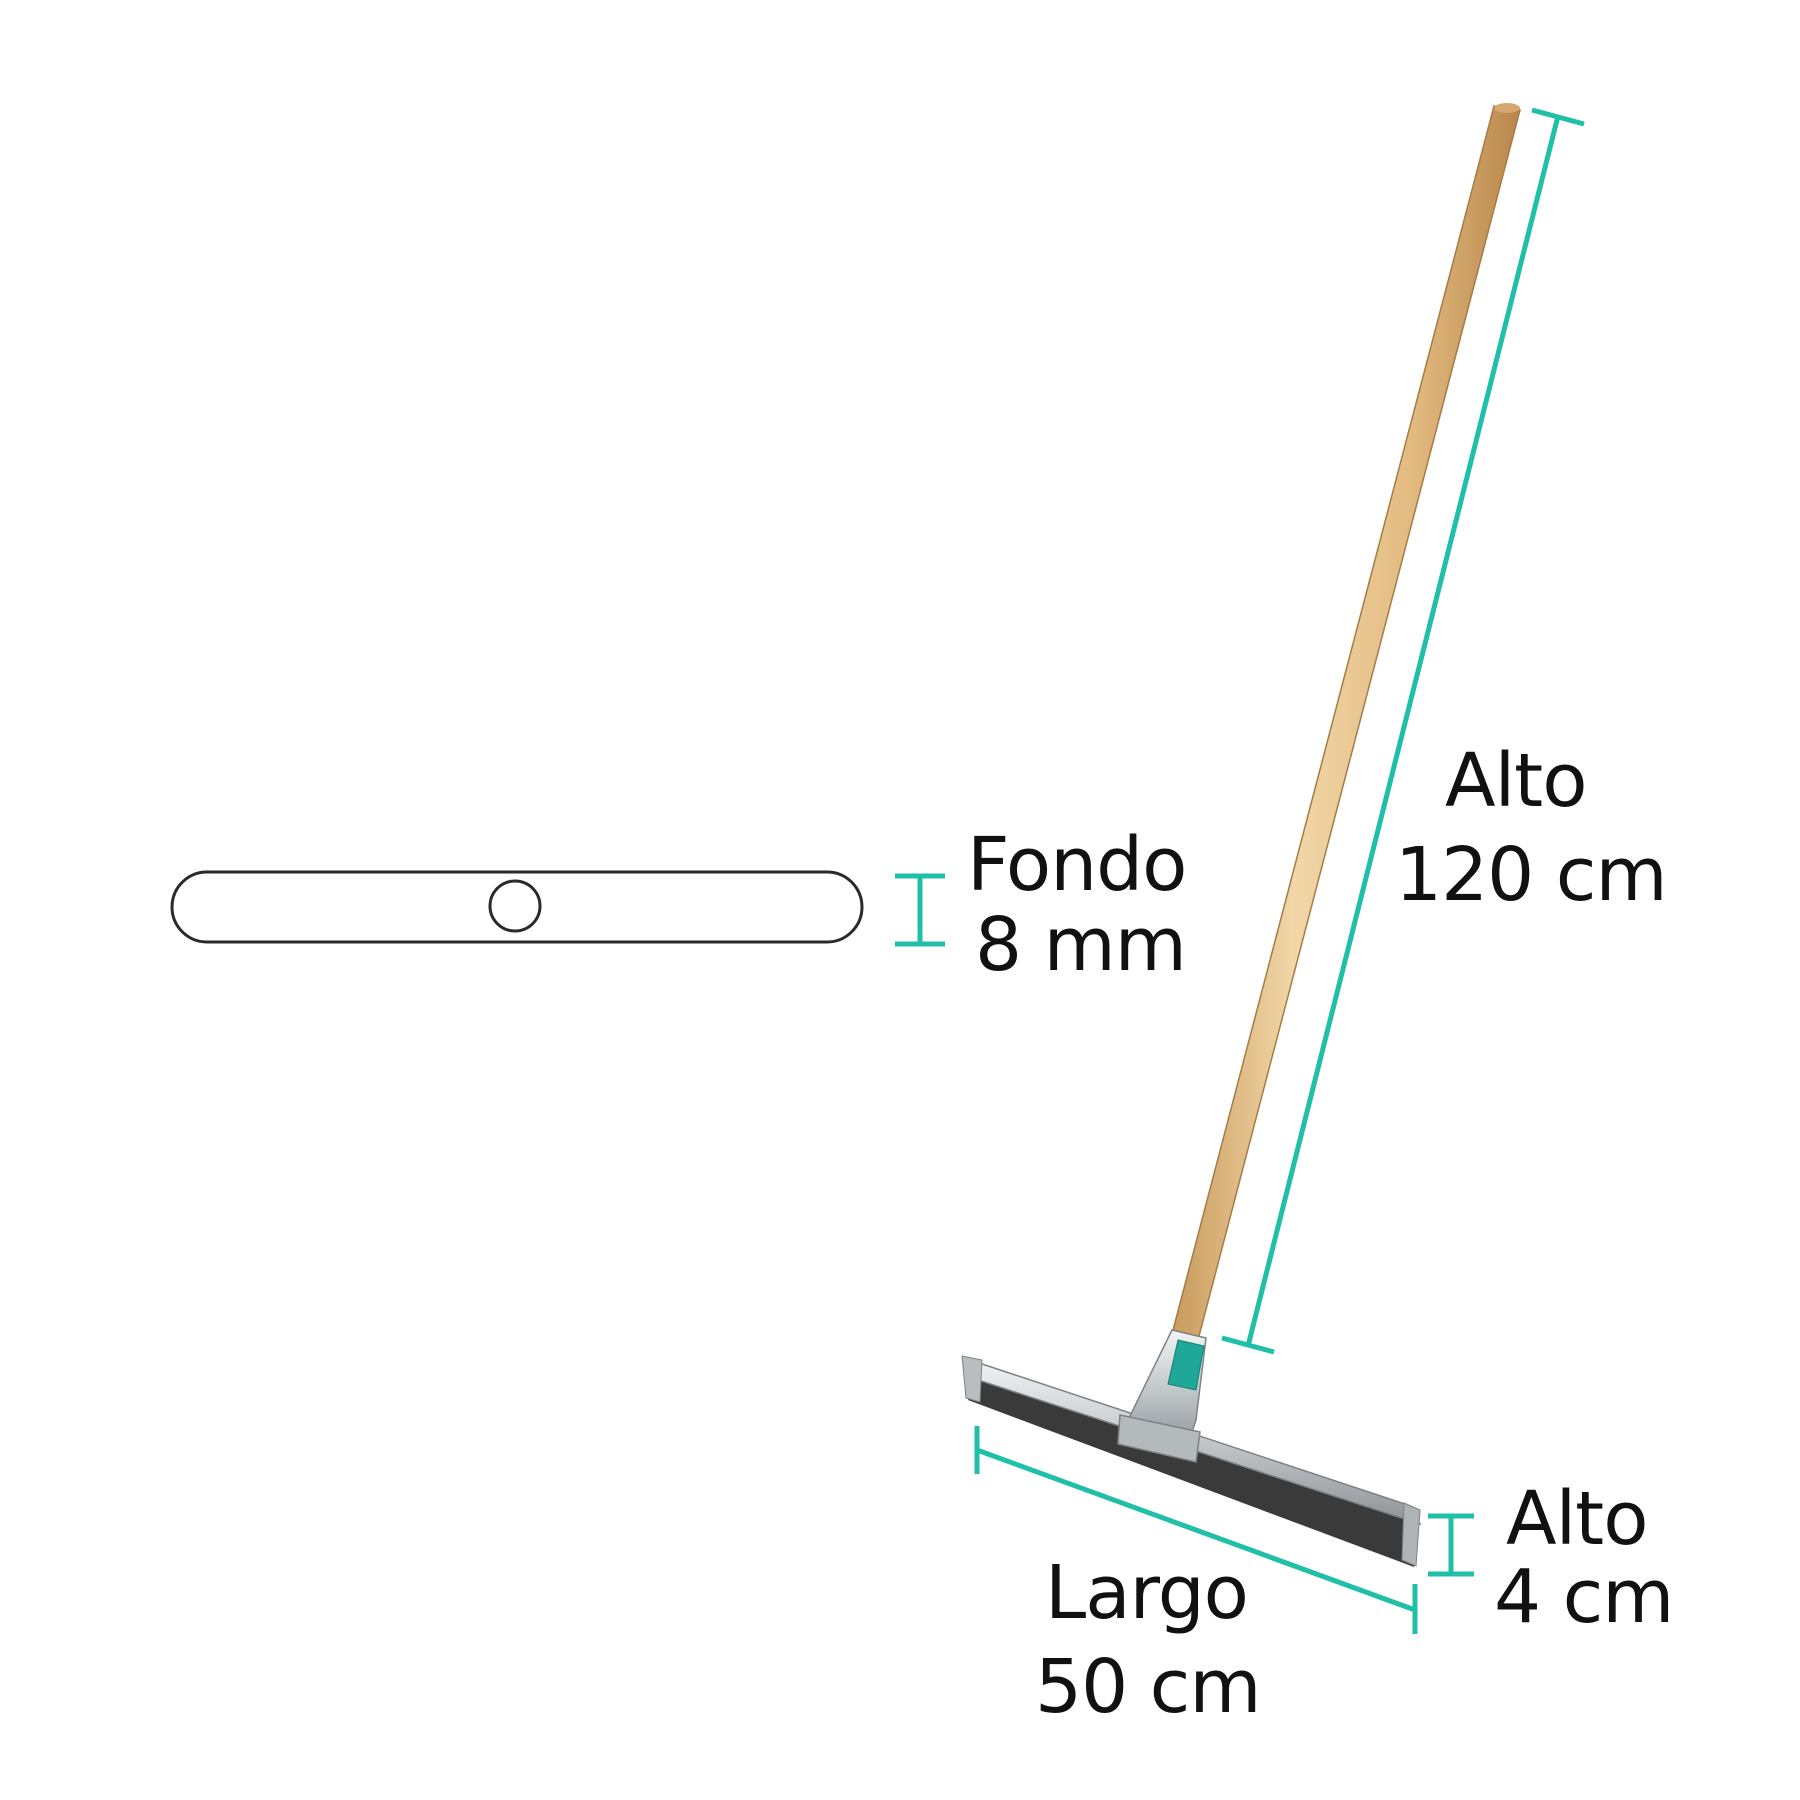 This screenshot has width=1800, height=1800. What do you see at coordinates (1186, 1365) in the screenshot?
I see `brand-label` at bounding box center [1186, 1365].